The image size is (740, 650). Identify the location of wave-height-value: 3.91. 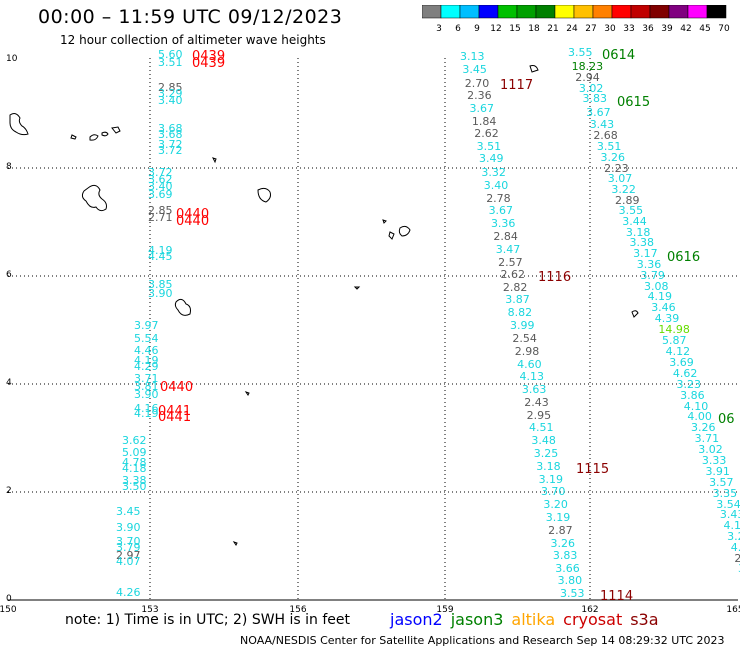
(717, 471).